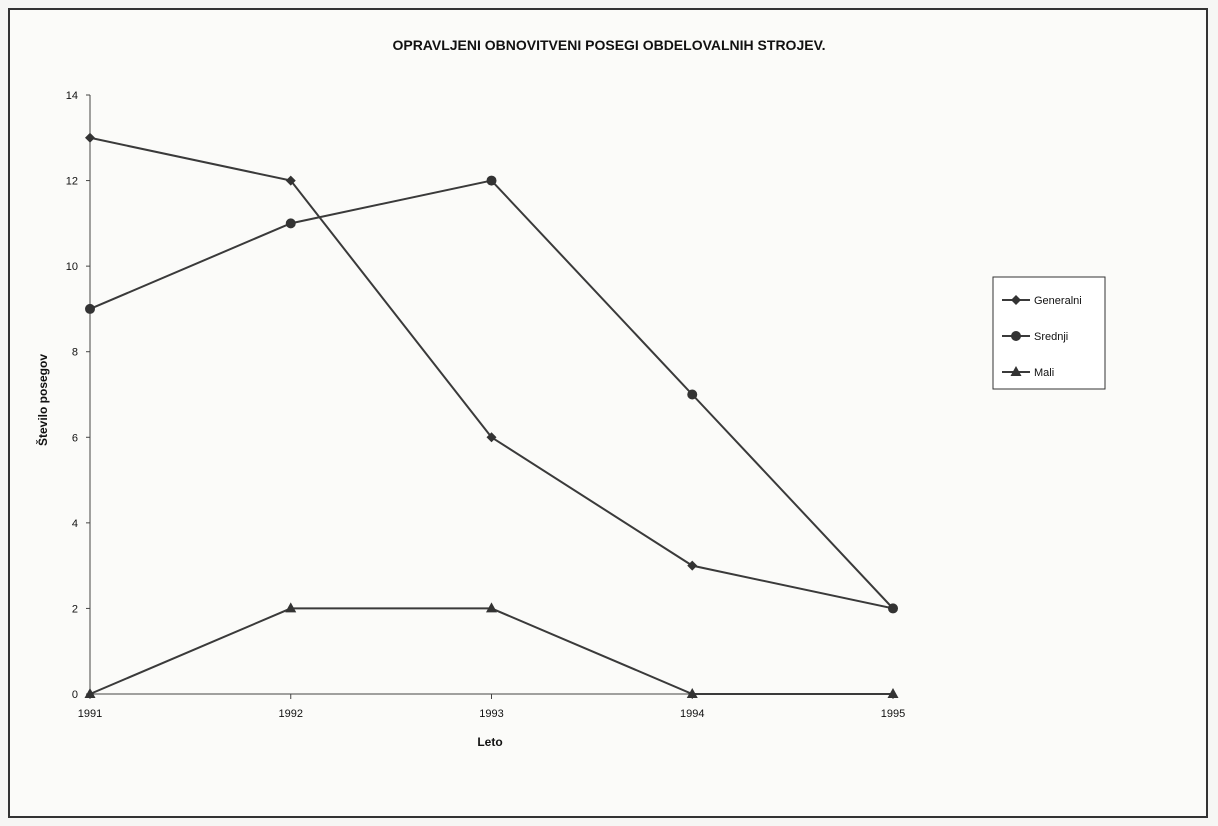  What do you see at coordinates (692, 714) in the screenshot?
I see `x-tick-label: 1994` at bounding box center [692, 714].